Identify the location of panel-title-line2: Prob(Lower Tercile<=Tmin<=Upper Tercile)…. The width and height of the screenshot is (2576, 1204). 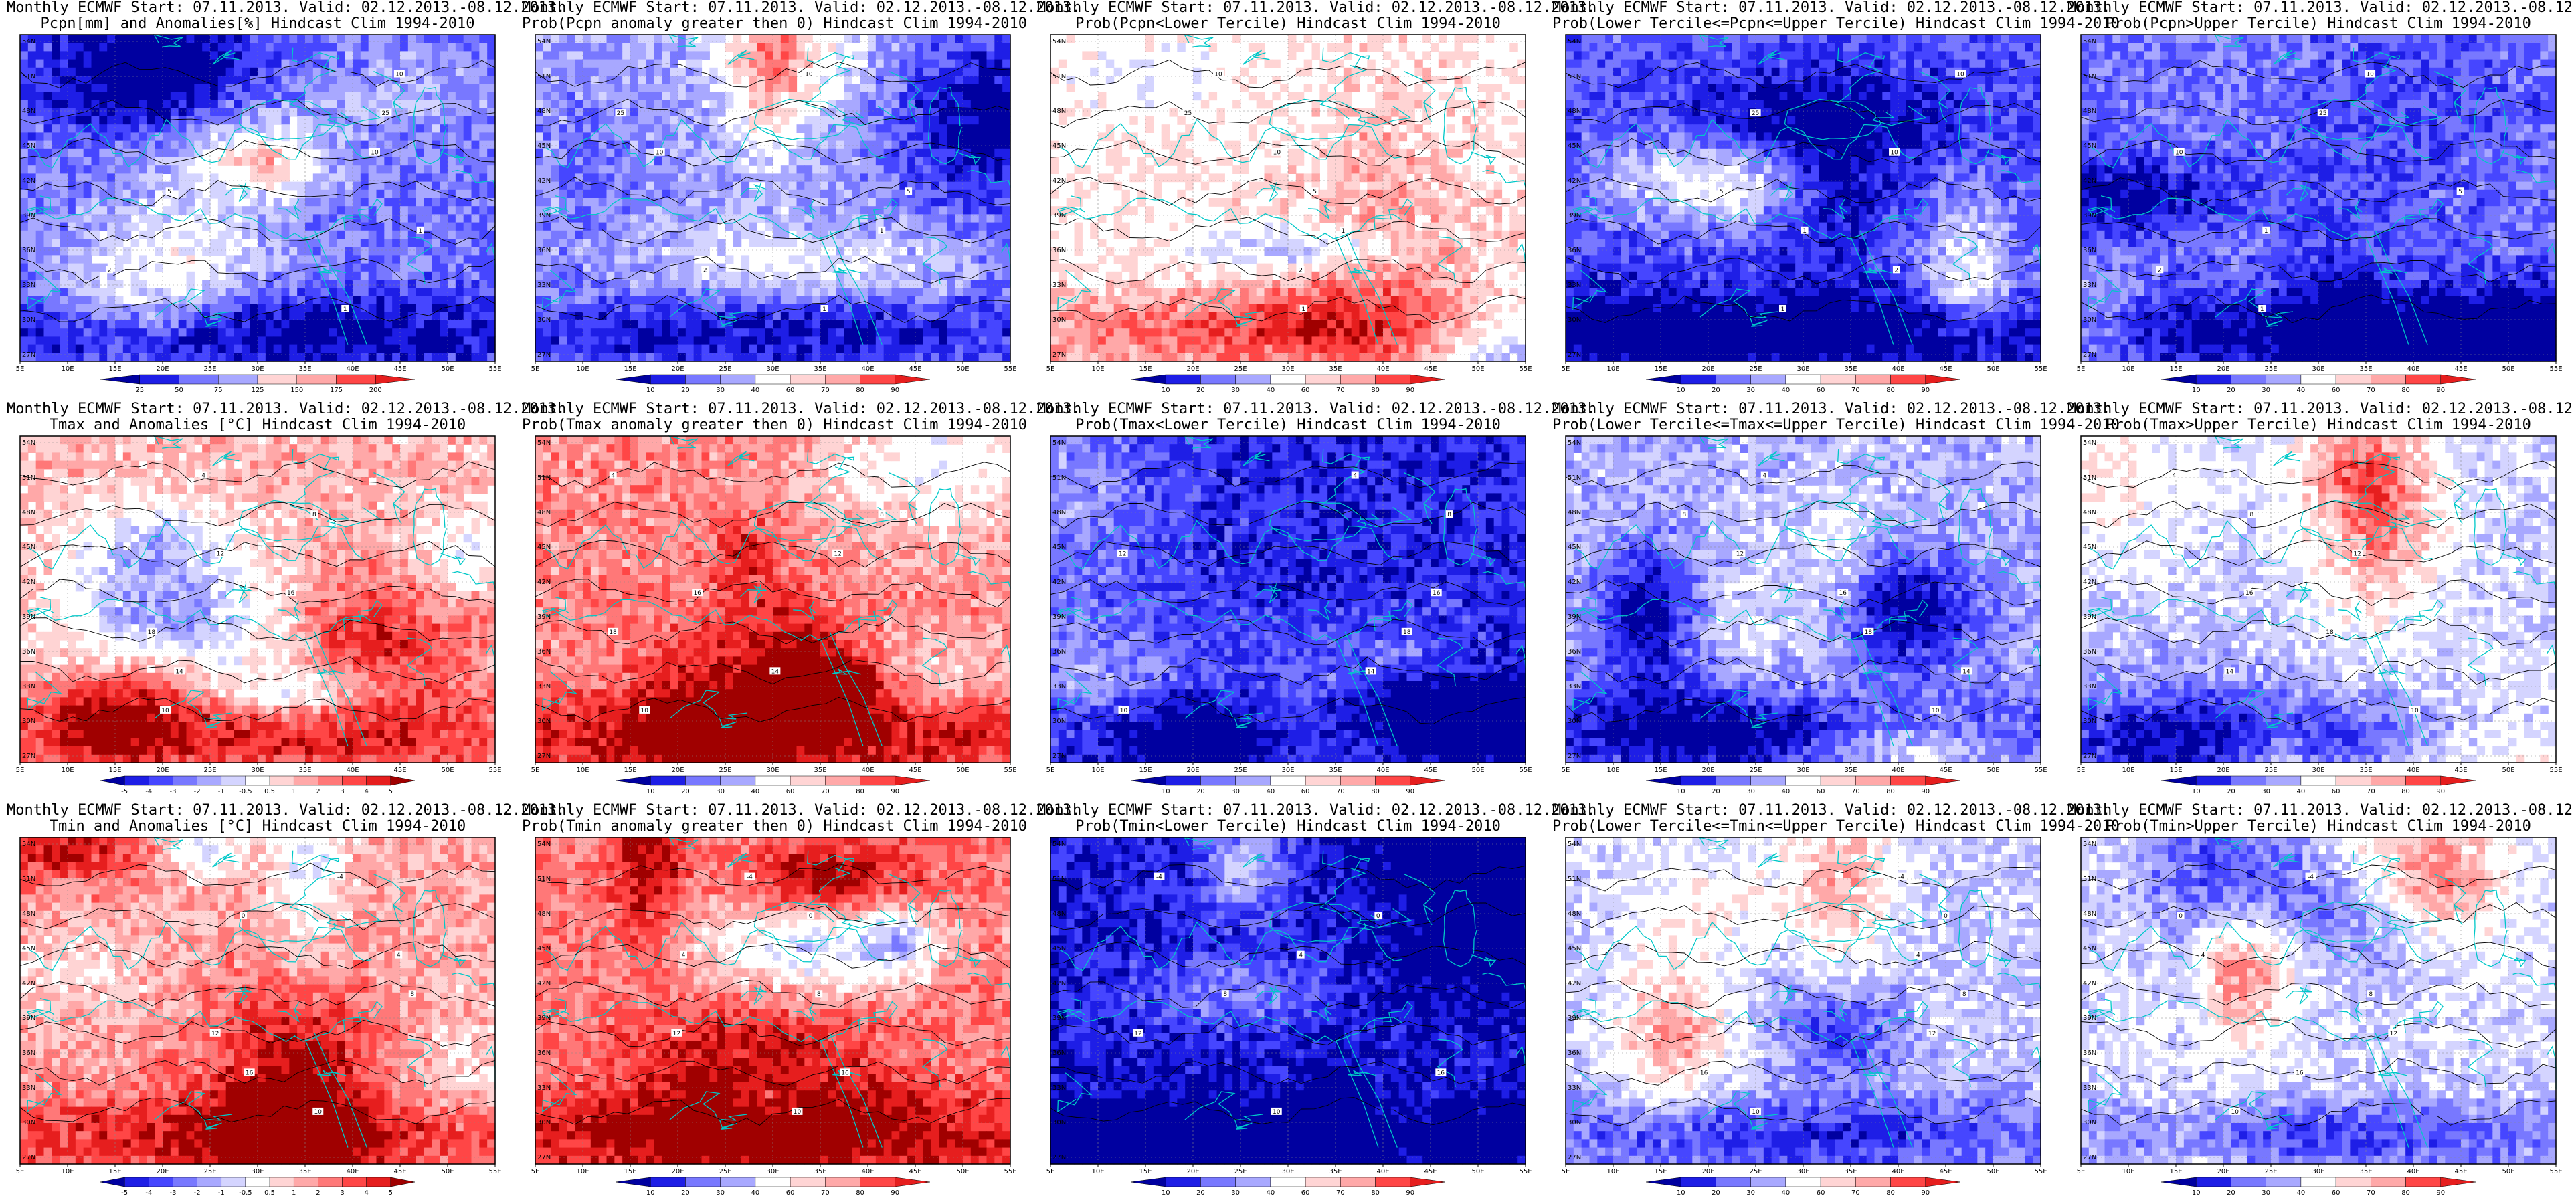
(1836, 827).